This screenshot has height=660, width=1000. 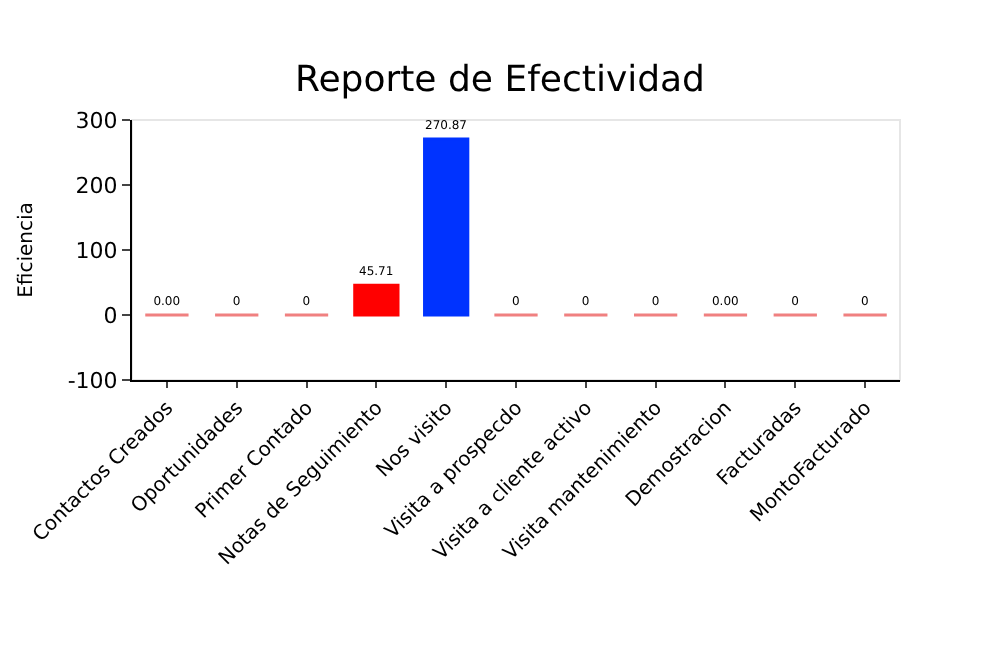 I want to click on y-tick-label: 200, so click(x=96, y=185).